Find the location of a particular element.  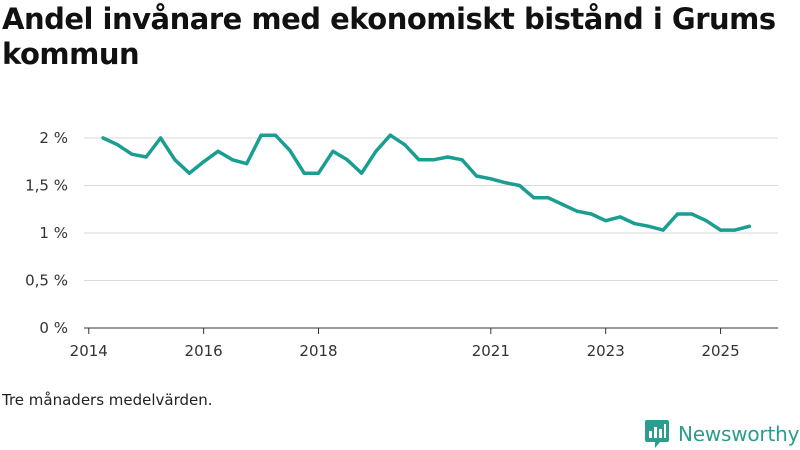

brand-logo: Newsworthy is located at coordinates (721, 434).